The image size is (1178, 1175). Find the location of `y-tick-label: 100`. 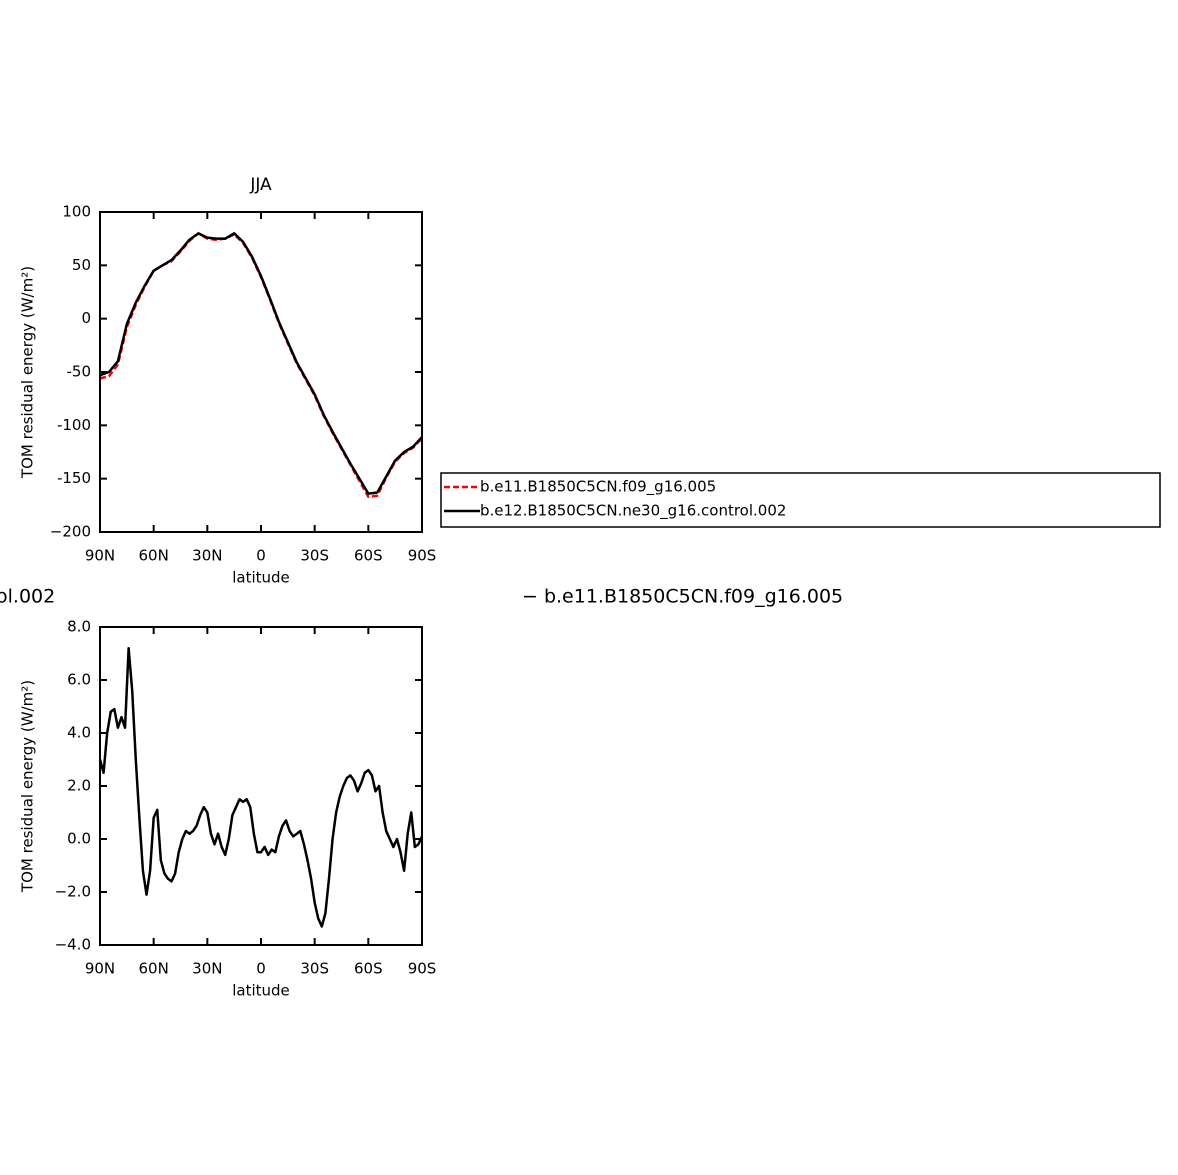

y-tick-label: 100 is located at coordinates (76, 212).